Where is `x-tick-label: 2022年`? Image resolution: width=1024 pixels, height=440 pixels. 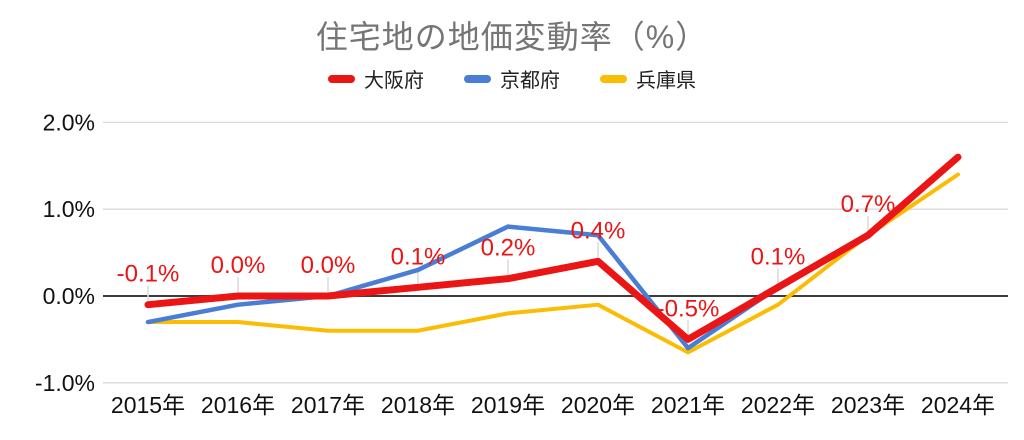
x-tick-label: 2022年 is located at coordinates (778, 405).